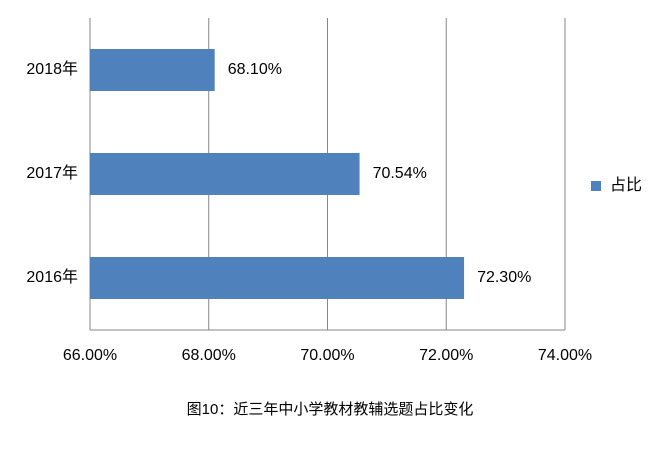  What do you see at coordinates (446, 355) in the screenshot?
I see `x-tick-label: 72.00%` at bounding box center [446, 355].